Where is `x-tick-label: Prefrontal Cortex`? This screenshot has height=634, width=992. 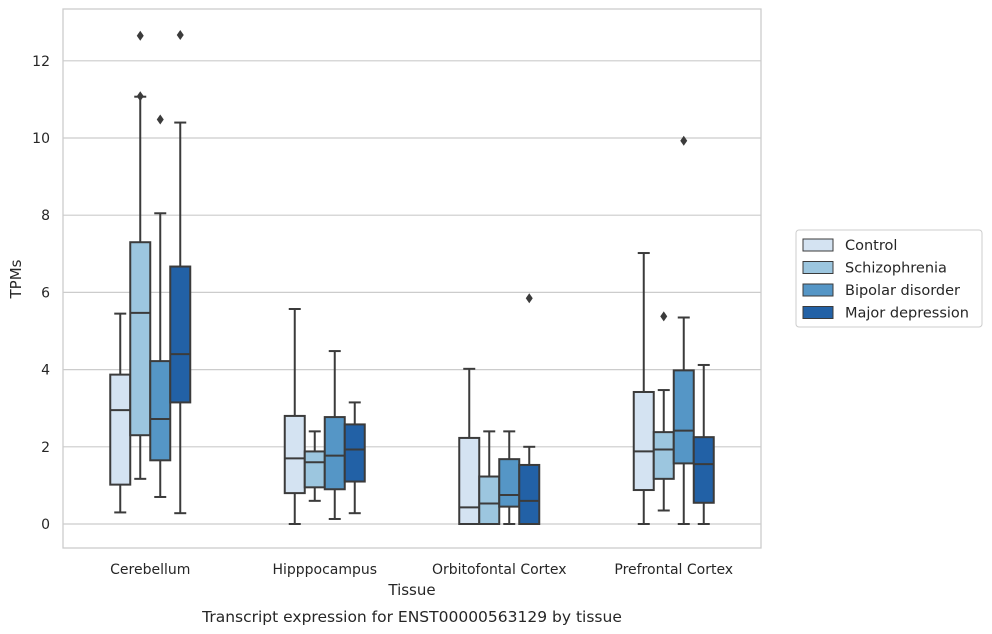 x-tick-label: Prefrontal Cortex is located at coordinates (673, 570).